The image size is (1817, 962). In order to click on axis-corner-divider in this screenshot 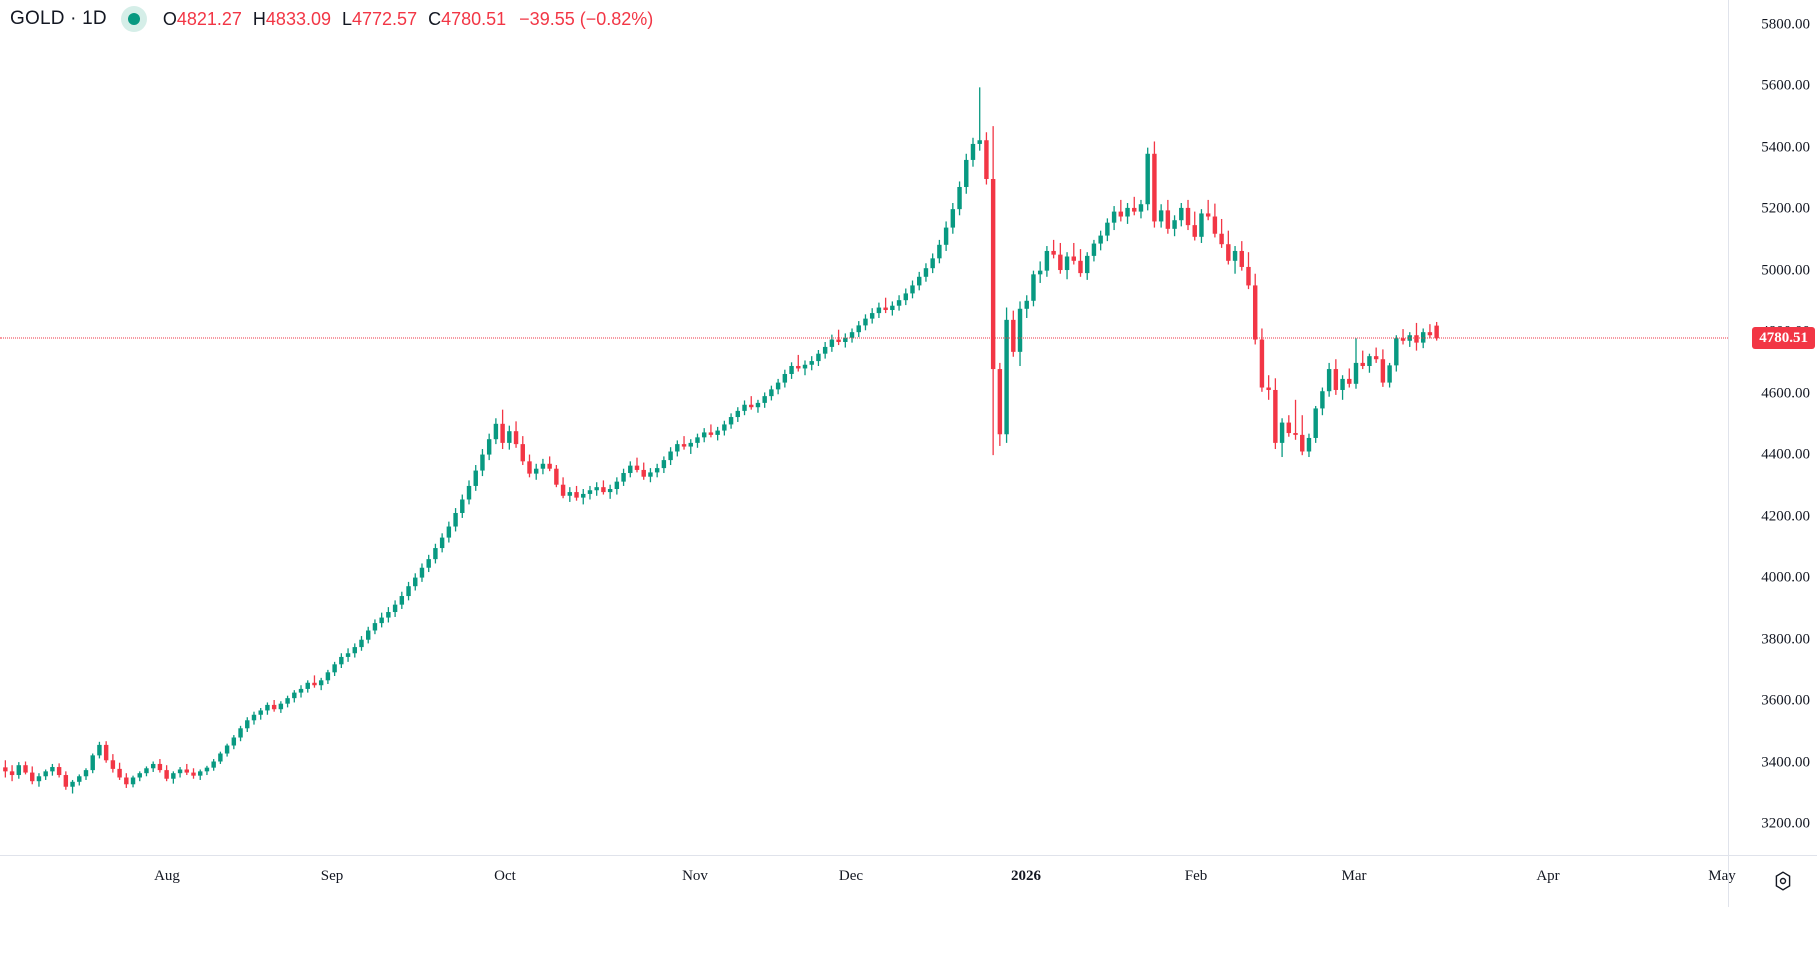, I will do `click(1728, 881)`.